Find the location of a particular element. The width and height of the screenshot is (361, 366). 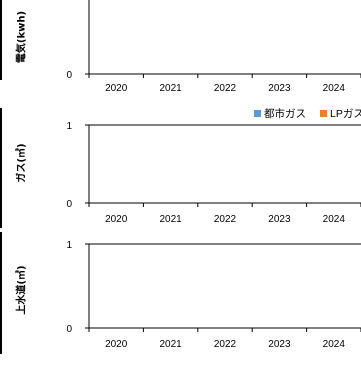

legend-label: 都市ガス is located at coordinates (285, 113).